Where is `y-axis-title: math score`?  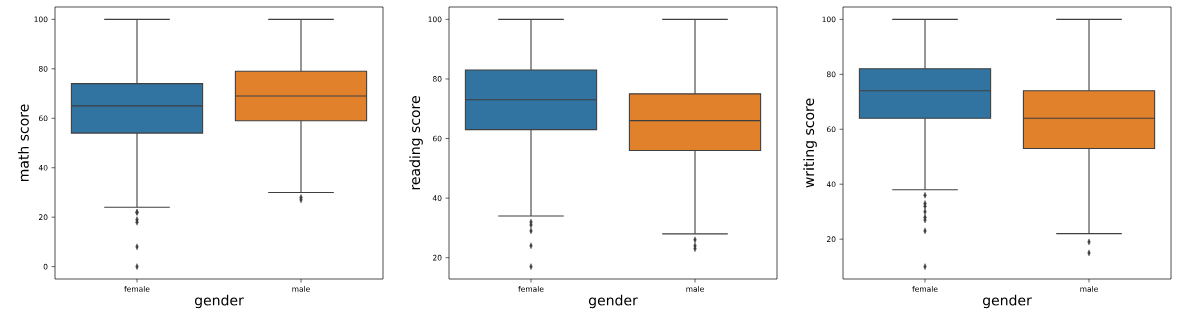 y-axis-title: math score is located at coordinates (23, 143).